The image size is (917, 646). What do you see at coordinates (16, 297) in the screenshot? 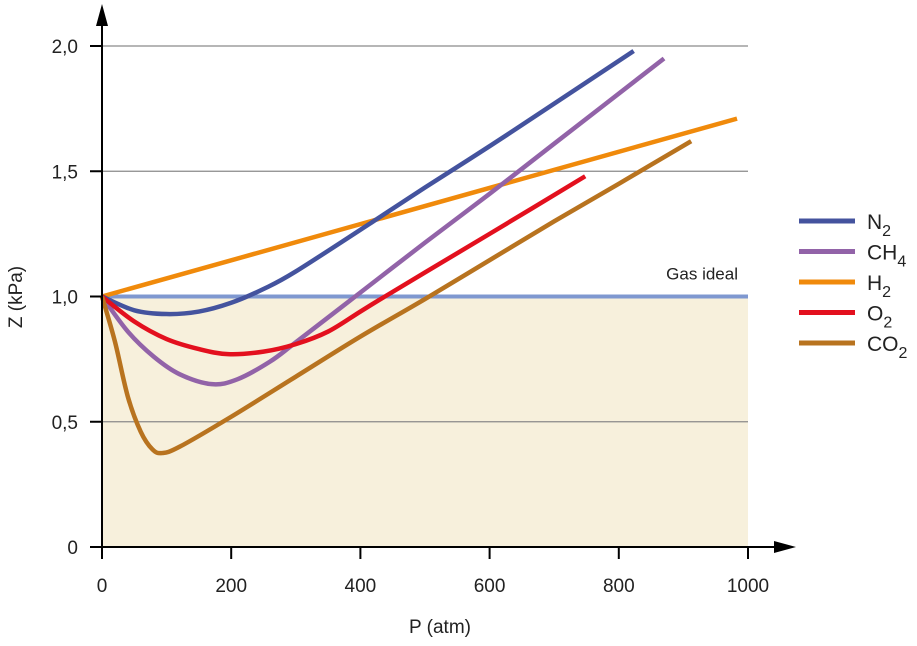
I see `y-axis-label: Z (kPa)` at bounding box center [16, 297].